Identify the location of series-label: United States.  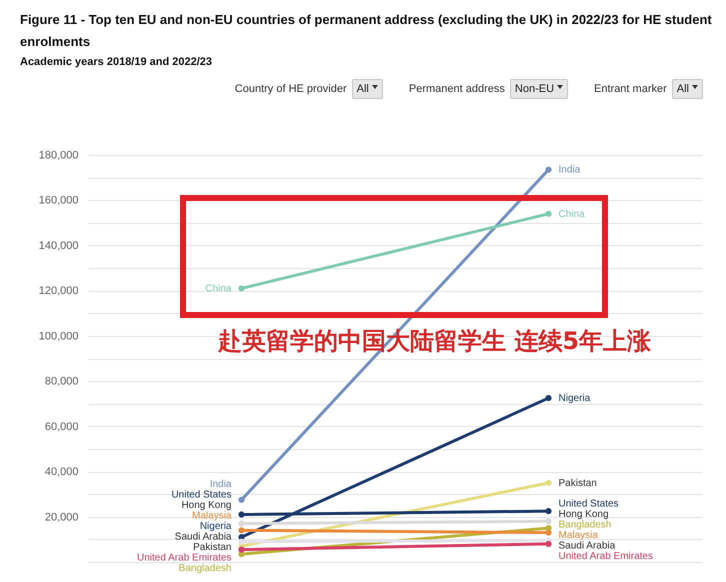
(588, 504).